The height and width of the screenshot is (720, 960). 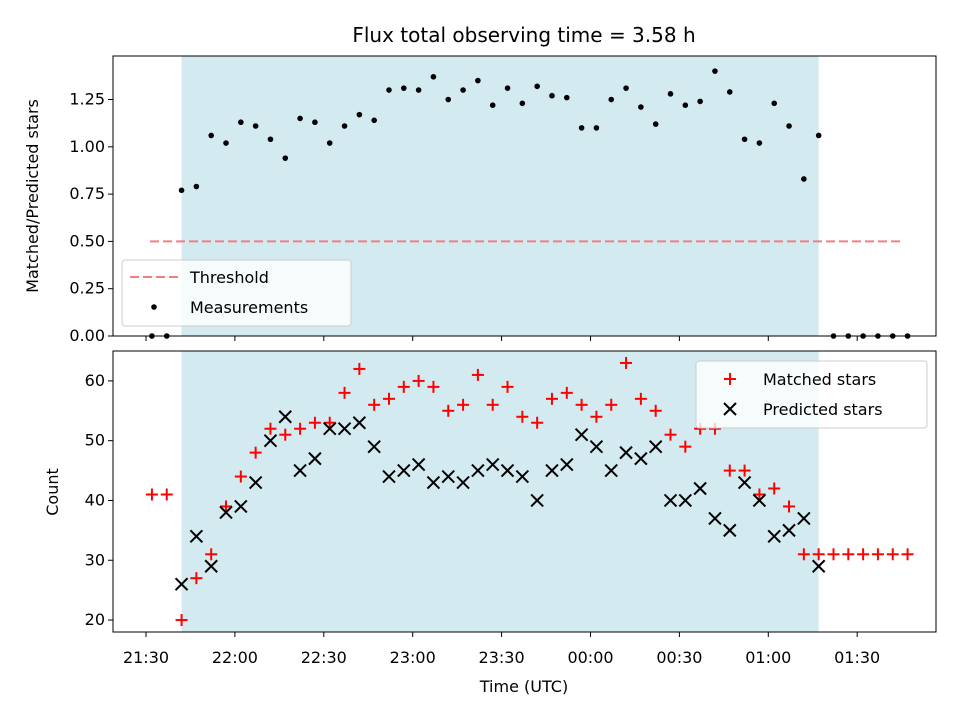 What do you see at coordinates (146, 657) in the screenshot?
I see `xtick-label: 21:30` at bounding box center [146, 657].